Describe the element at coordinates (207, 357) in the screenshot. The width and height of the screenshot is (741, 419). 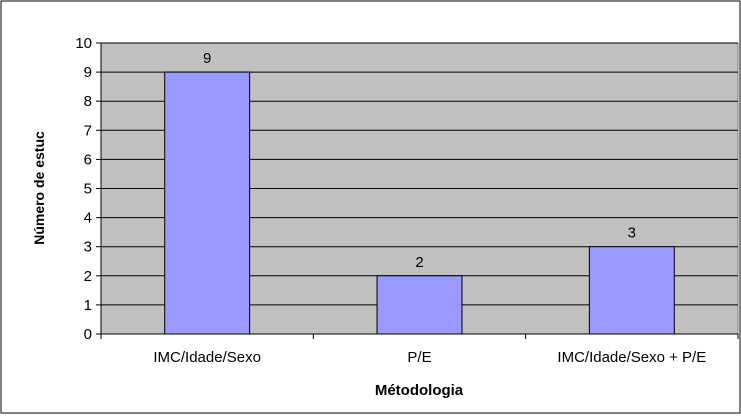
I see `x-tick-label: IMC/Idade/Sexo` at that location.